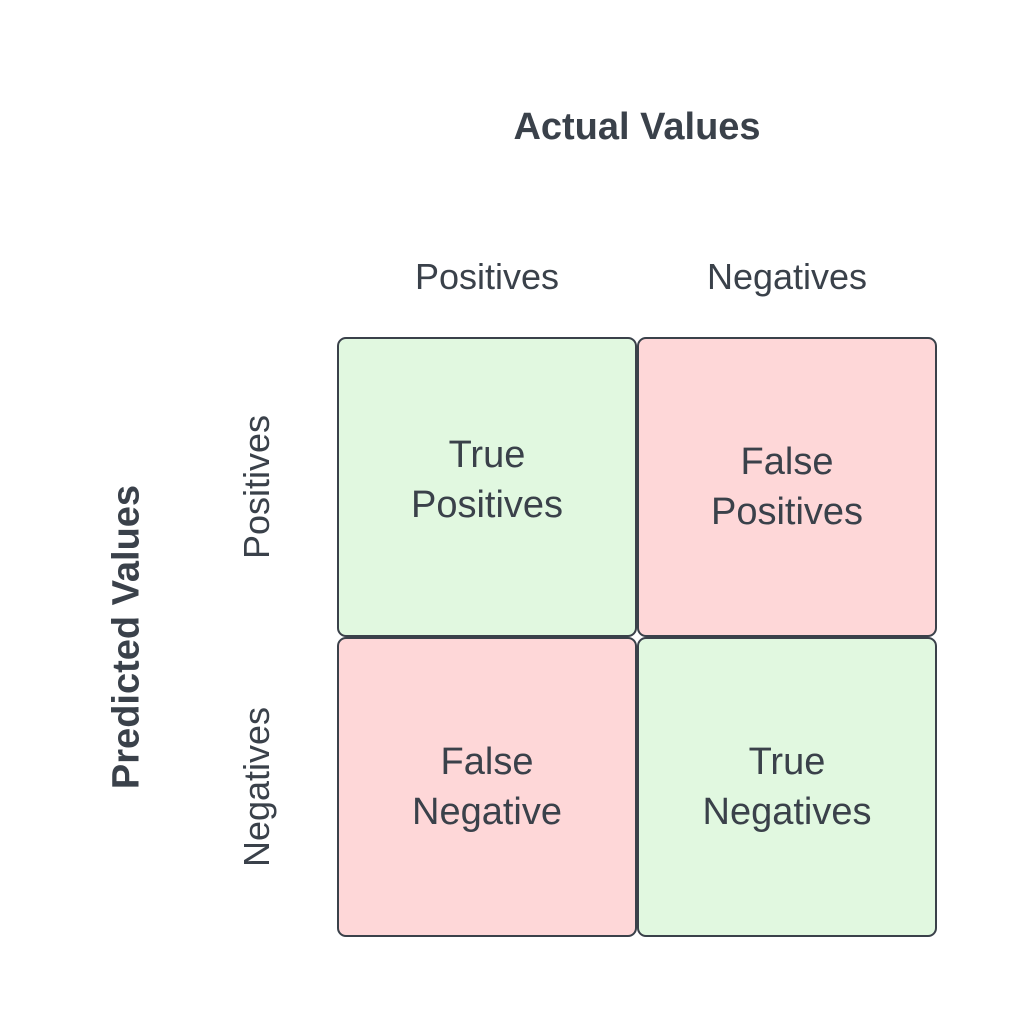 The width and height of the screenshot is (1013, 1013). Describe the element at coordinates (126, 637) in the screenshot. I see `predicted-values-title: Predicted Values` at that location.